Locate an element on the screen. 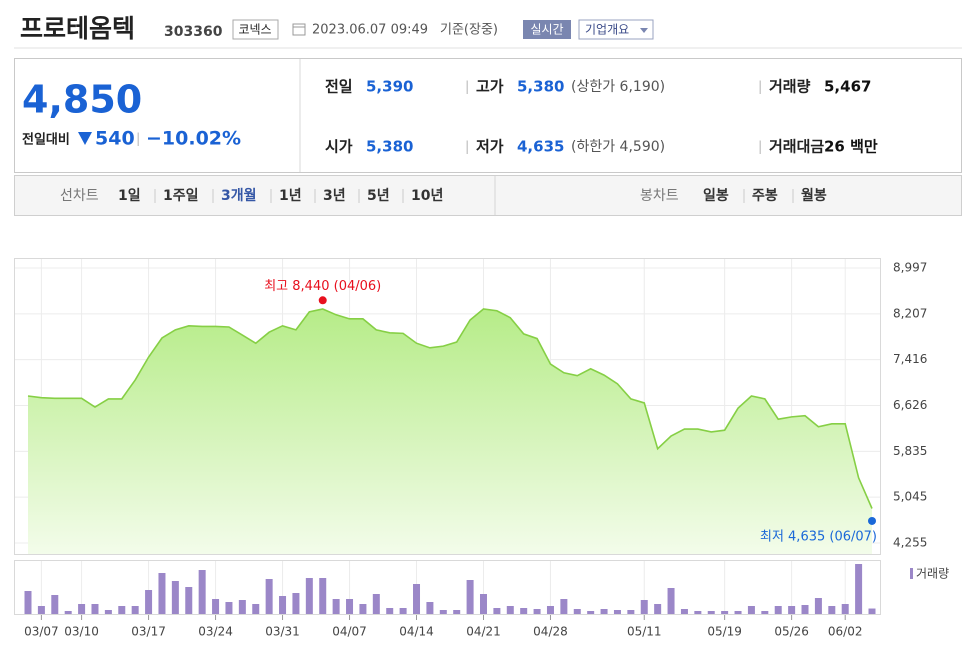  x-tick-label: 03/10 is located at coordinates (81, 632).